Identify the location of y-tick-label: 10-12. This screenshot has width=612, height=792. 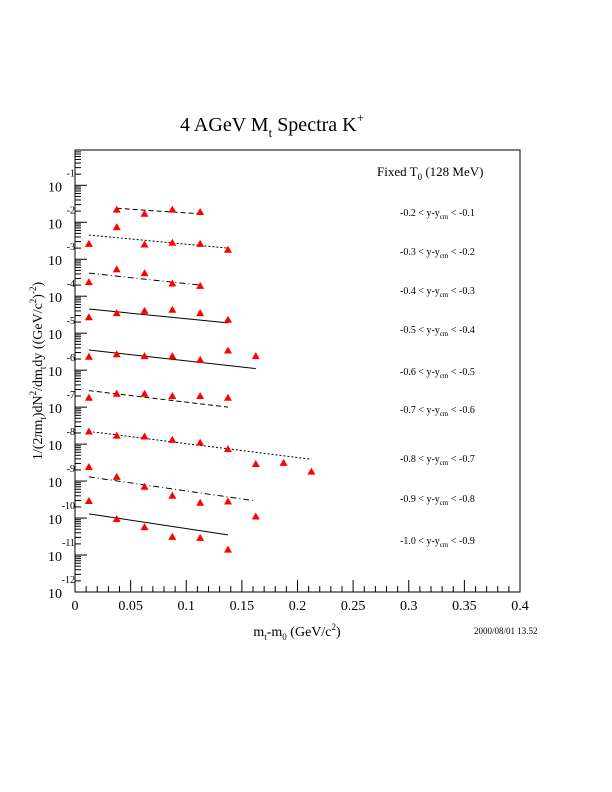
(61, 588).